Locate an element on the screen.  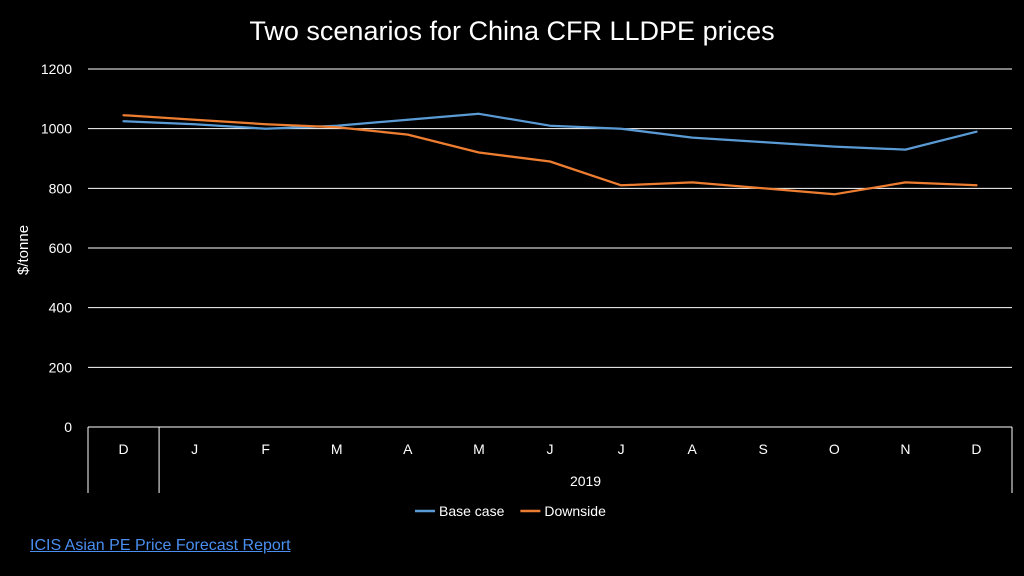
series-lines is located at coordinates (550, 154).